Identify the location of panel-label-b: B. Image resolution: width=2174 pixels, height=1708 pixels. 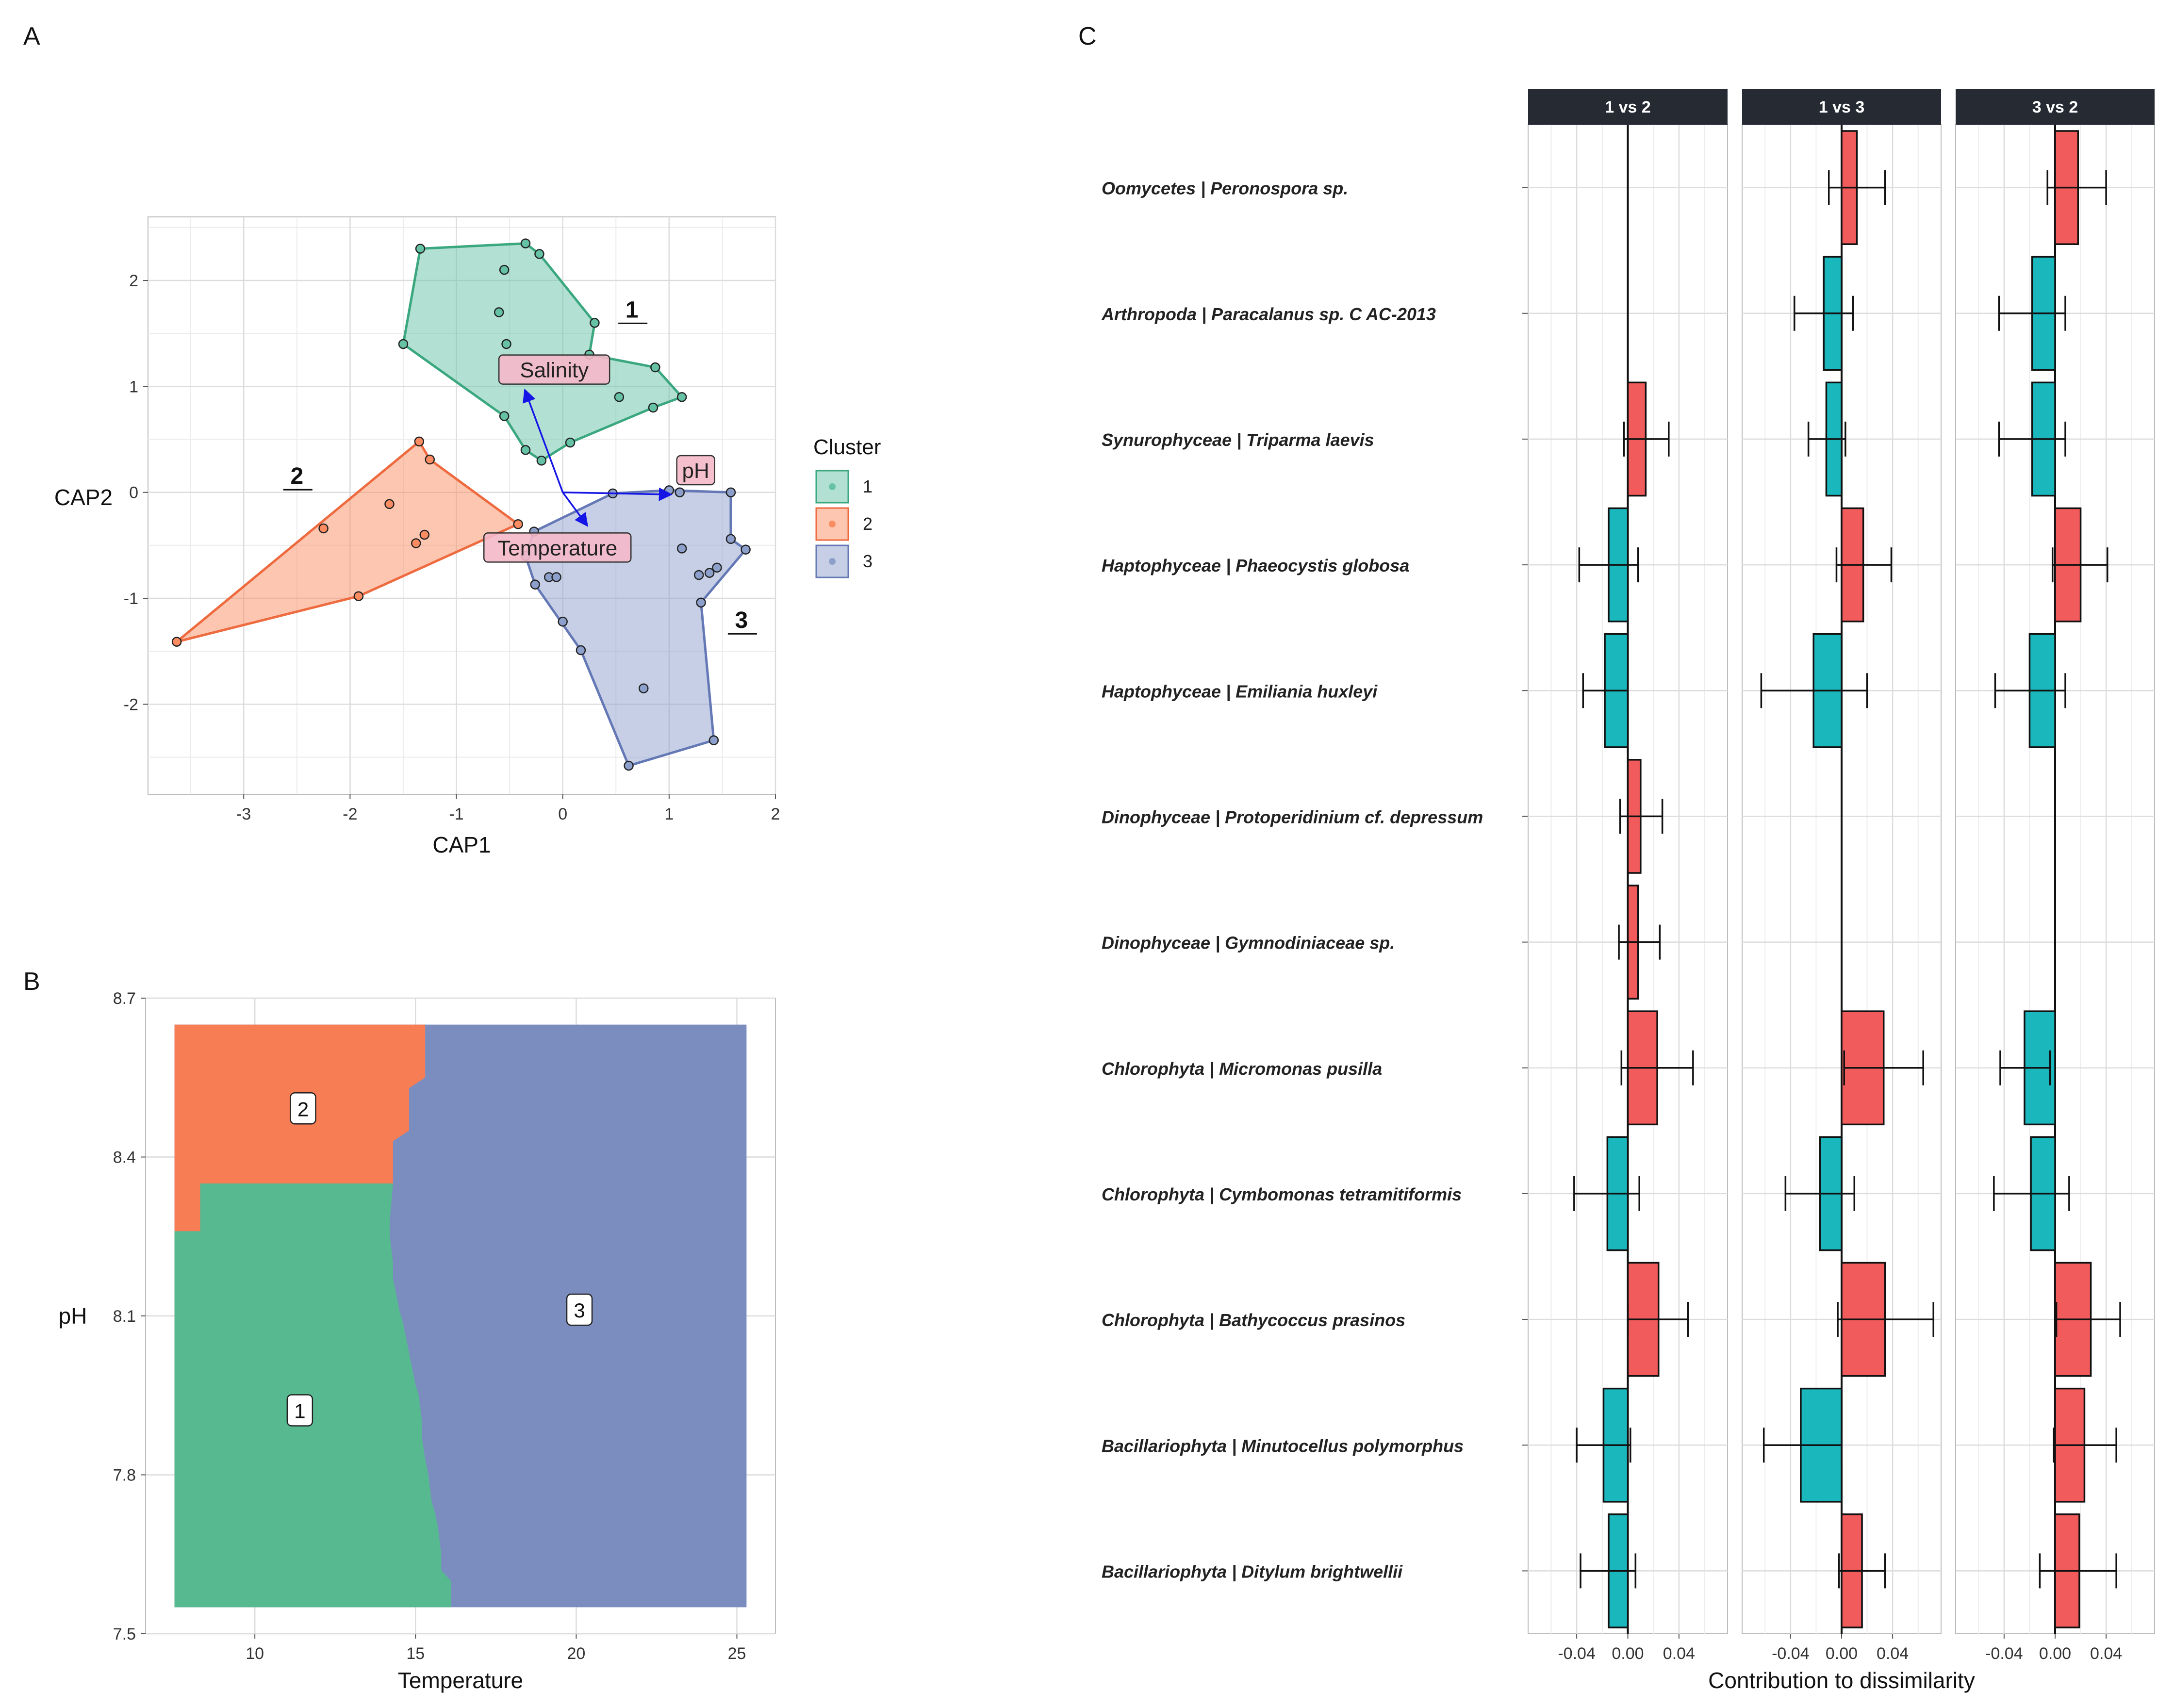
(31, 982).